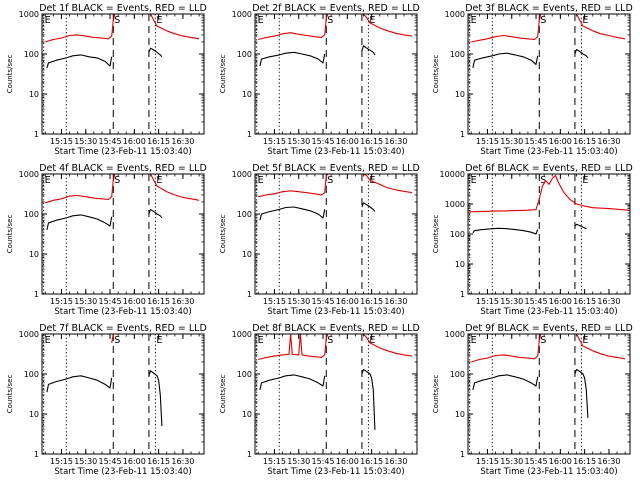 This screenshot has height=480, width=640. What do you see at coordinates (452, 174) in the screenshot?
I see `y-tick-label: 10000` at bounding box center [452, 174].